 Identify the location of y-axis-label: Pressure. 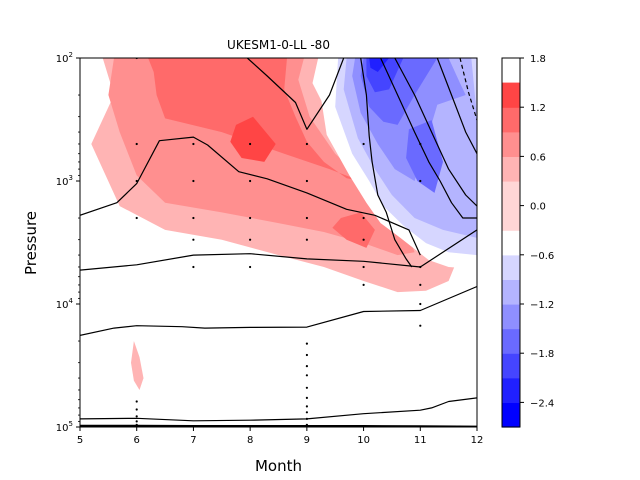
(31, 243).